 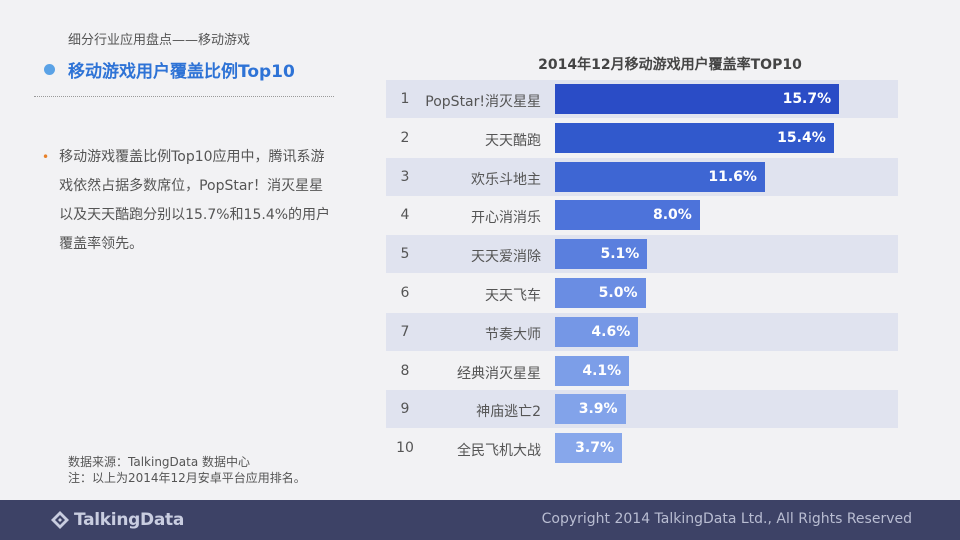 I want to click on data-label: 5.0%, so click(x=618, y=293).